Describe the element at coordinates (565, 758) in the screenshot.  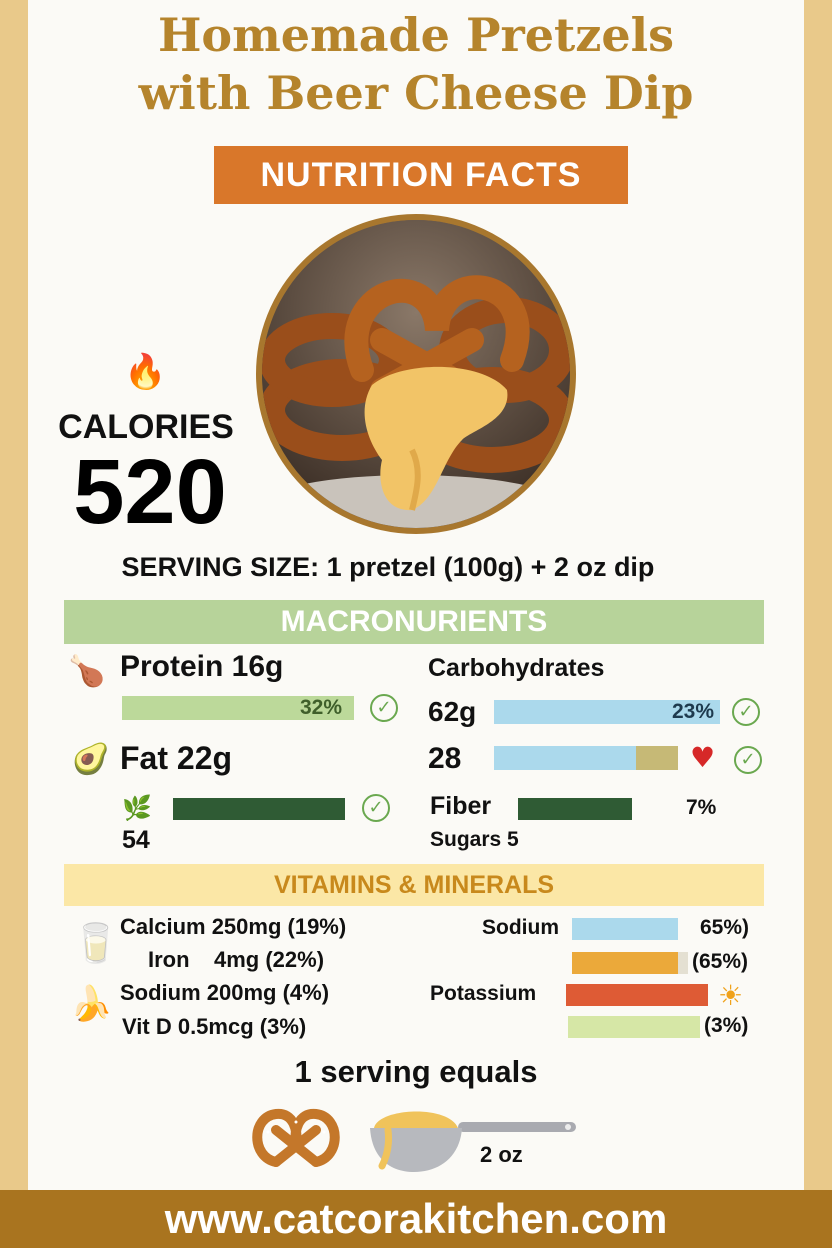
I see `carb-row2-bar` at that location.